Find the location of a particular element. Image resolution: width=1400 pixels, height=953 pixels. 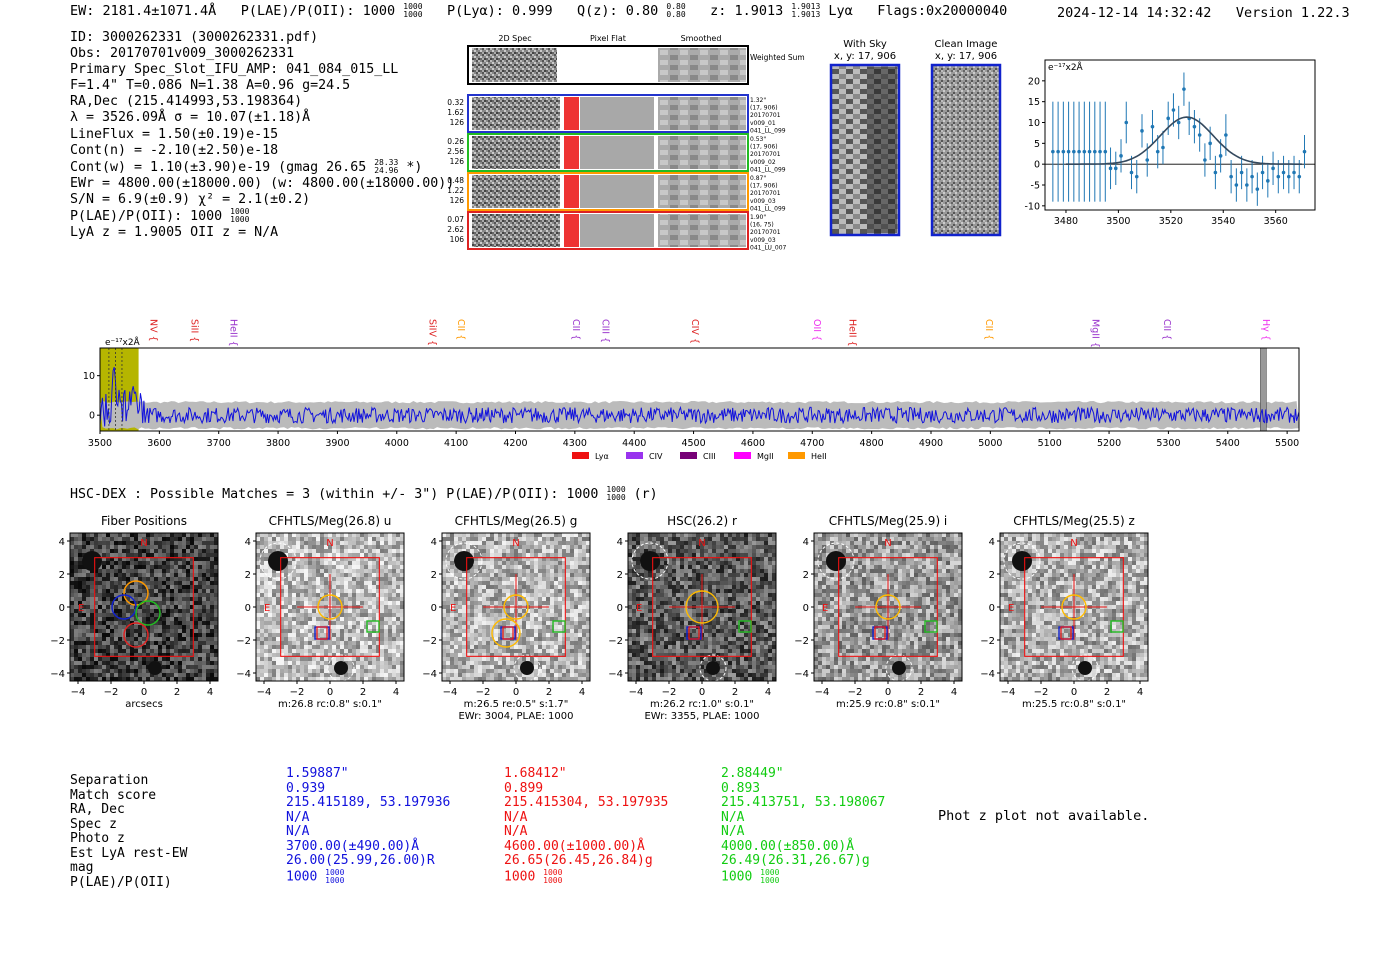

spec-emission-label: CII { is located at coordinates (1166, 329).